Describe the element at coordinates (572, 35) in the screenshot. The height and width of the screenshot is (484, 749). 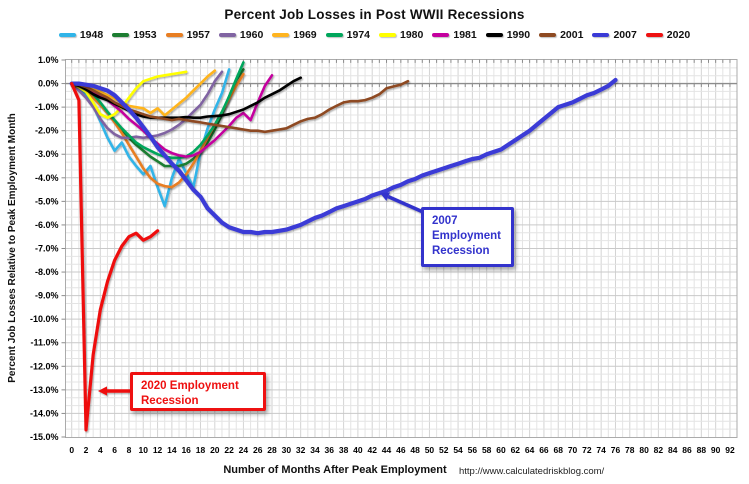
I see `legend-label: 2001` at that location.